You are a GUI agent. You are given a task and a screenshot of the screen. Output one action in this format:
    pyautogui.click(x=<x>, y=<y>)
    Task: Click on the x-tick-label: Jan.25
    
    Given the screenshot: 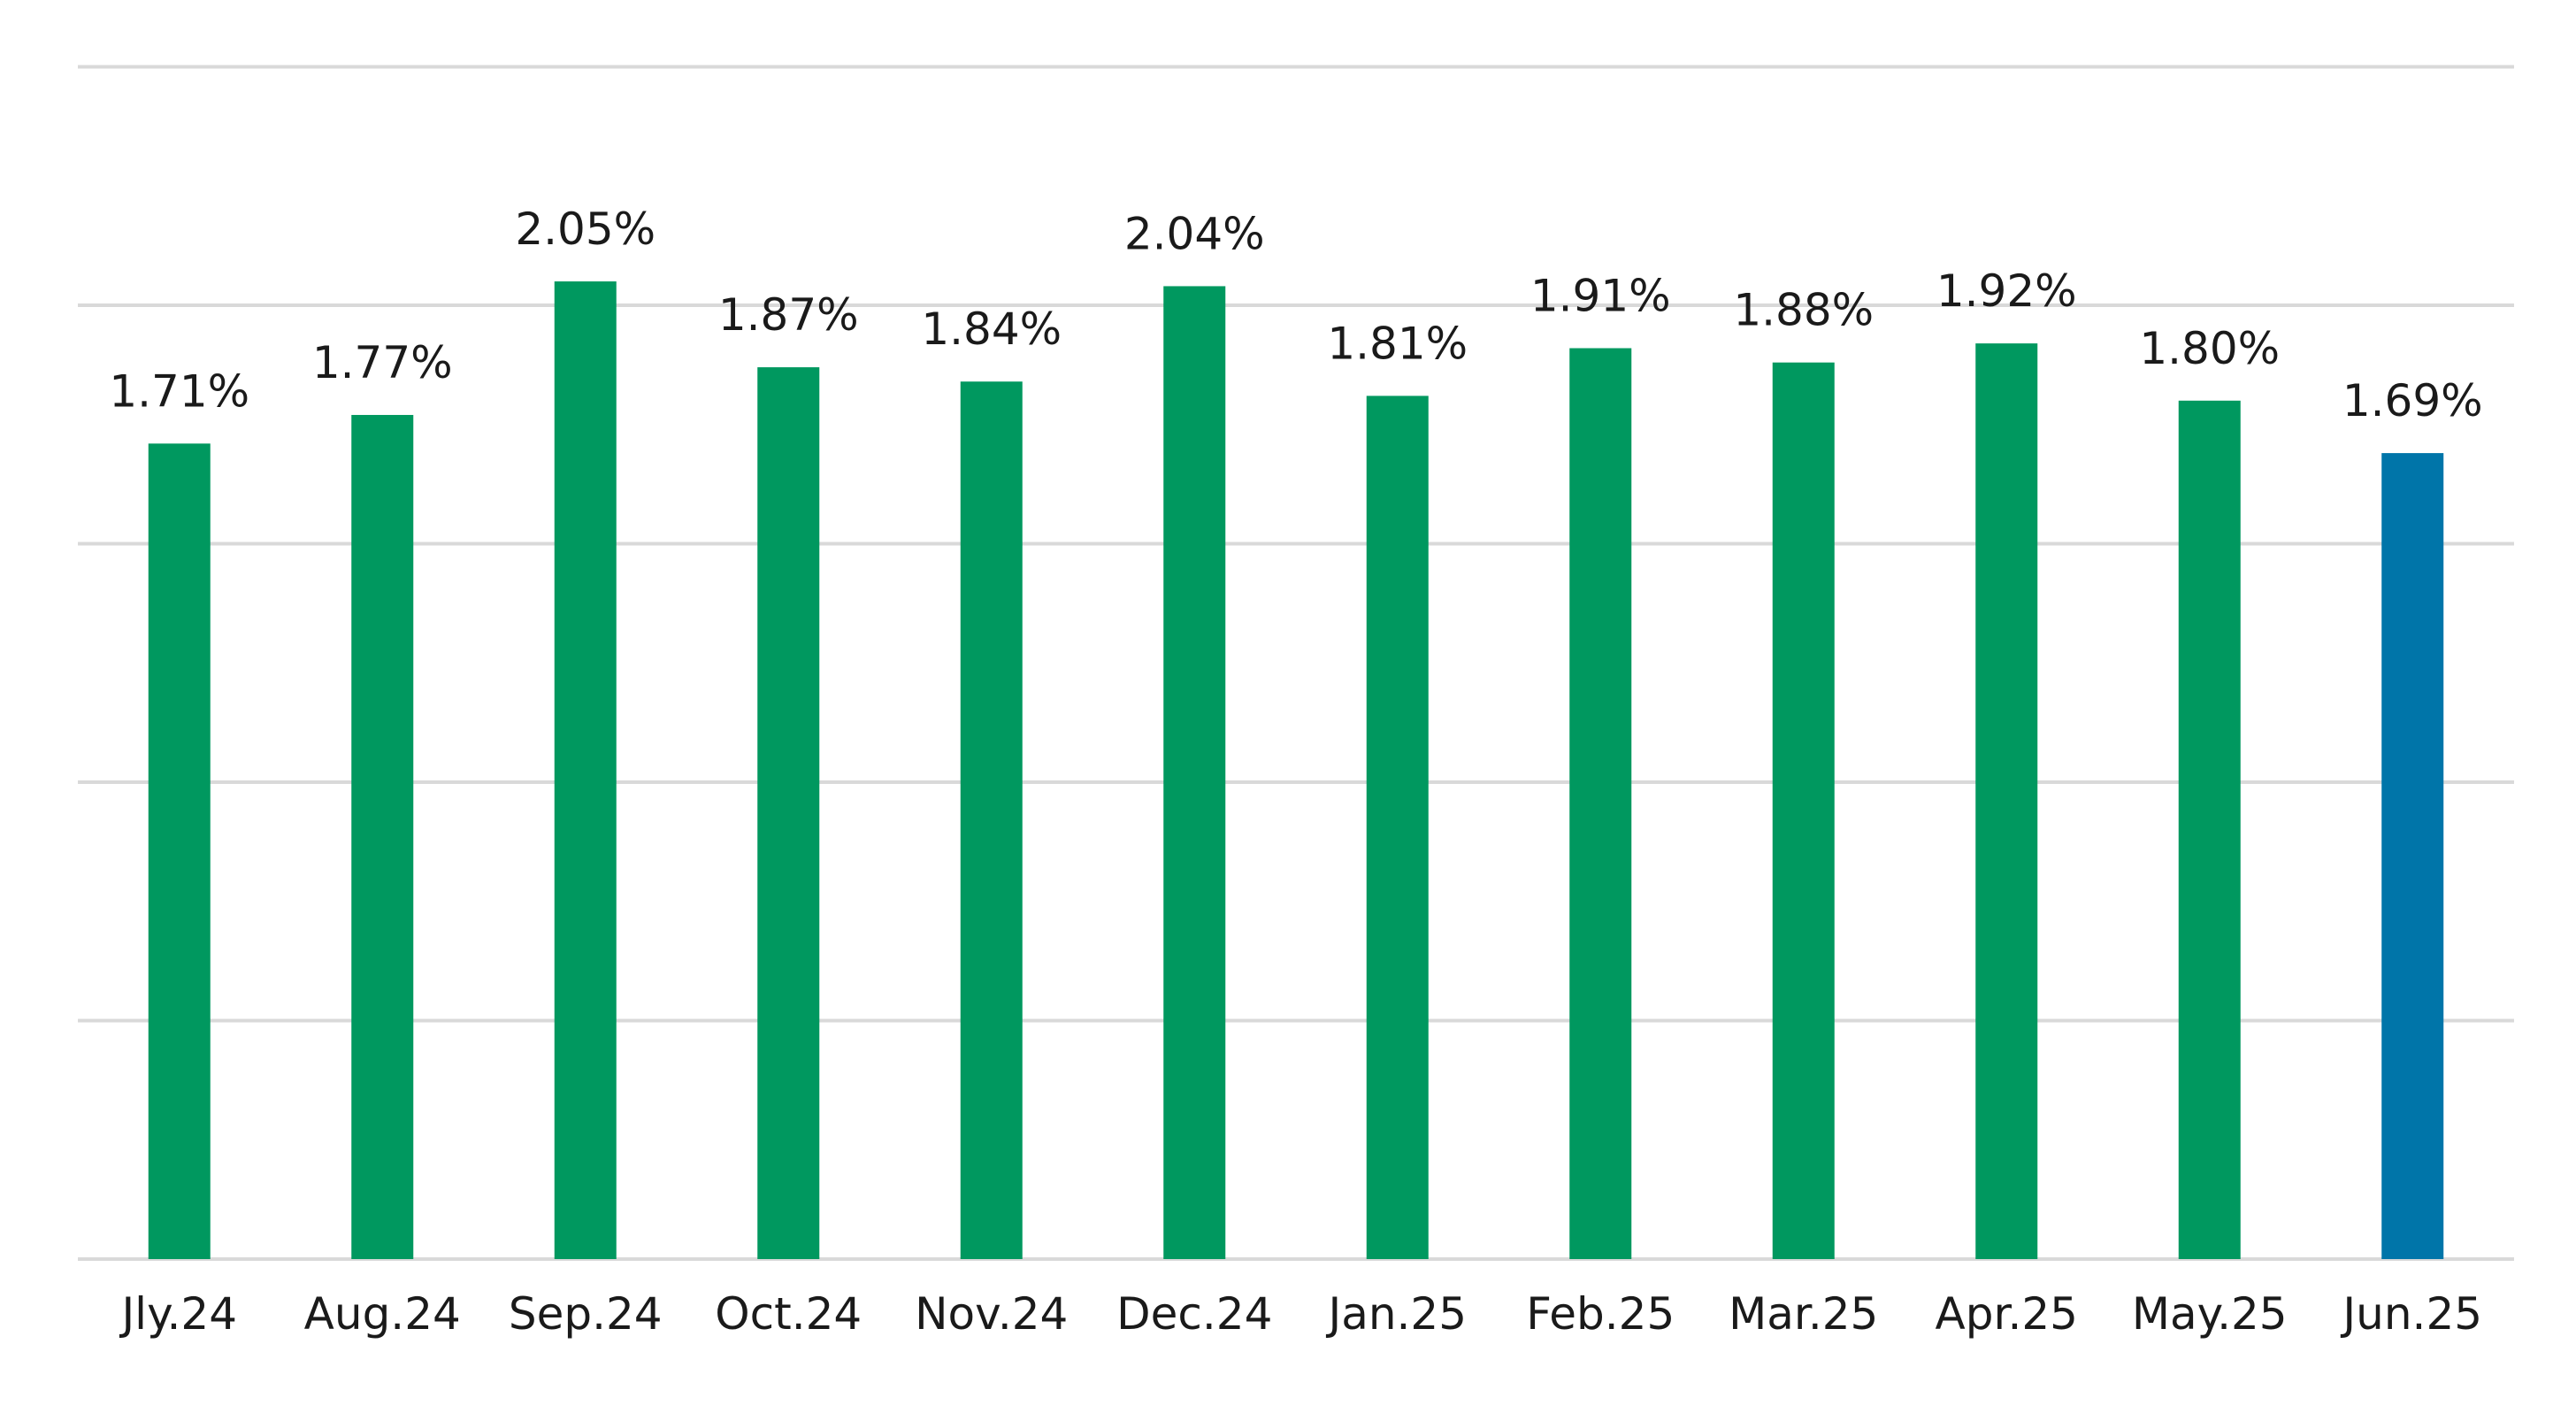 What is the action you would take?
    pyautogui.click(x=1396, y=1314)
    